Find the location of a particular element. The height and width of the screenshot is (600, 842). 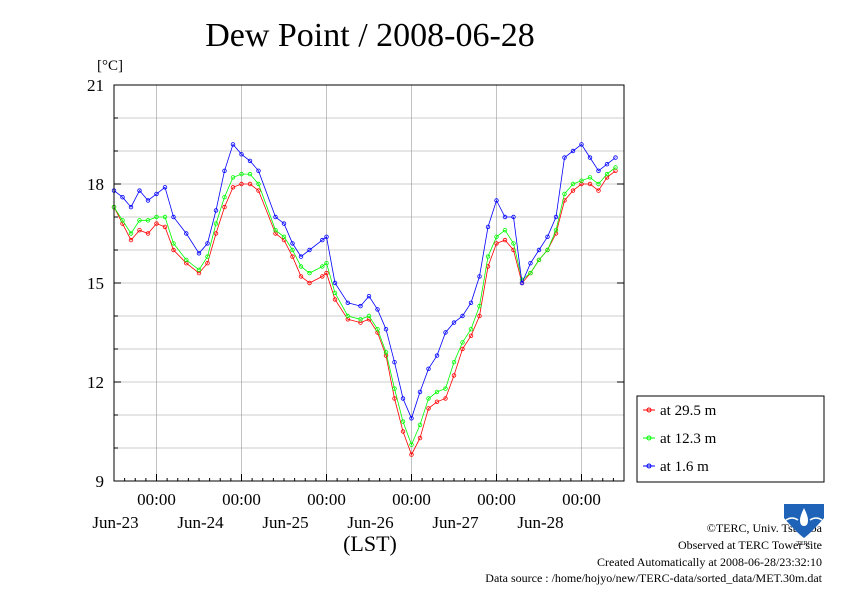

y-tick-label: 18 is located at coordinates (95, 184).